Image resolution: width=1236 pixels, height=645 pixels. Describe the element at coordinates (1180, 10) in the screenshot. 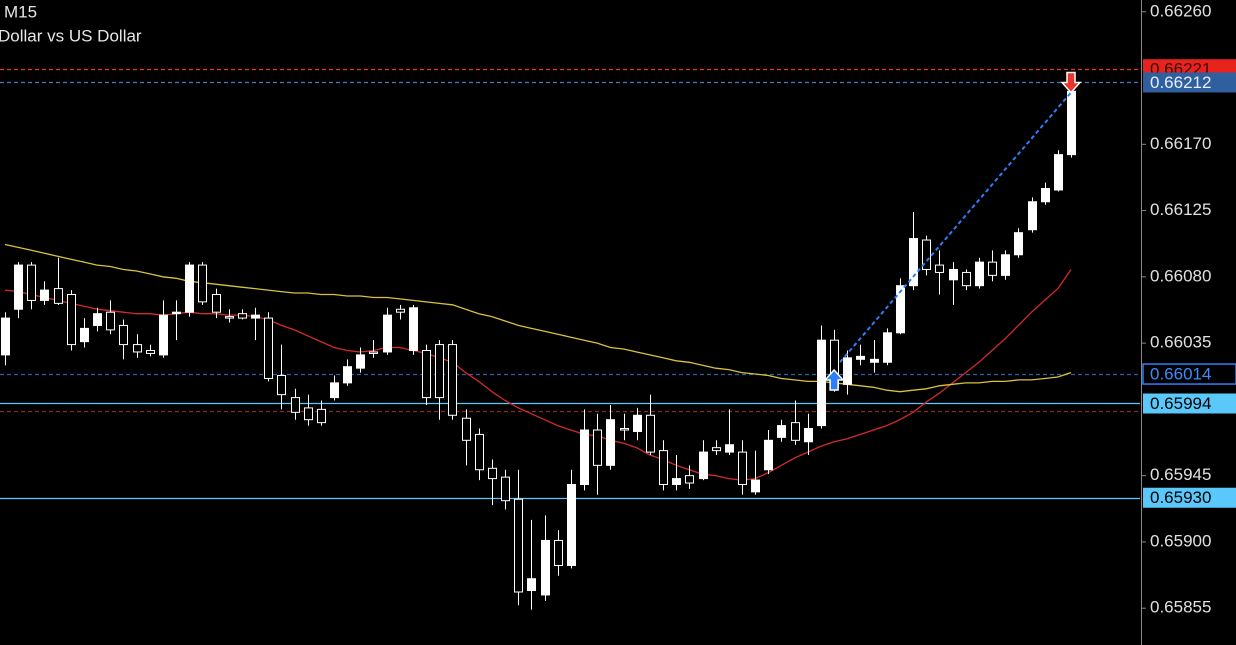

I see `y-tick-label: 0.66260` at that location.